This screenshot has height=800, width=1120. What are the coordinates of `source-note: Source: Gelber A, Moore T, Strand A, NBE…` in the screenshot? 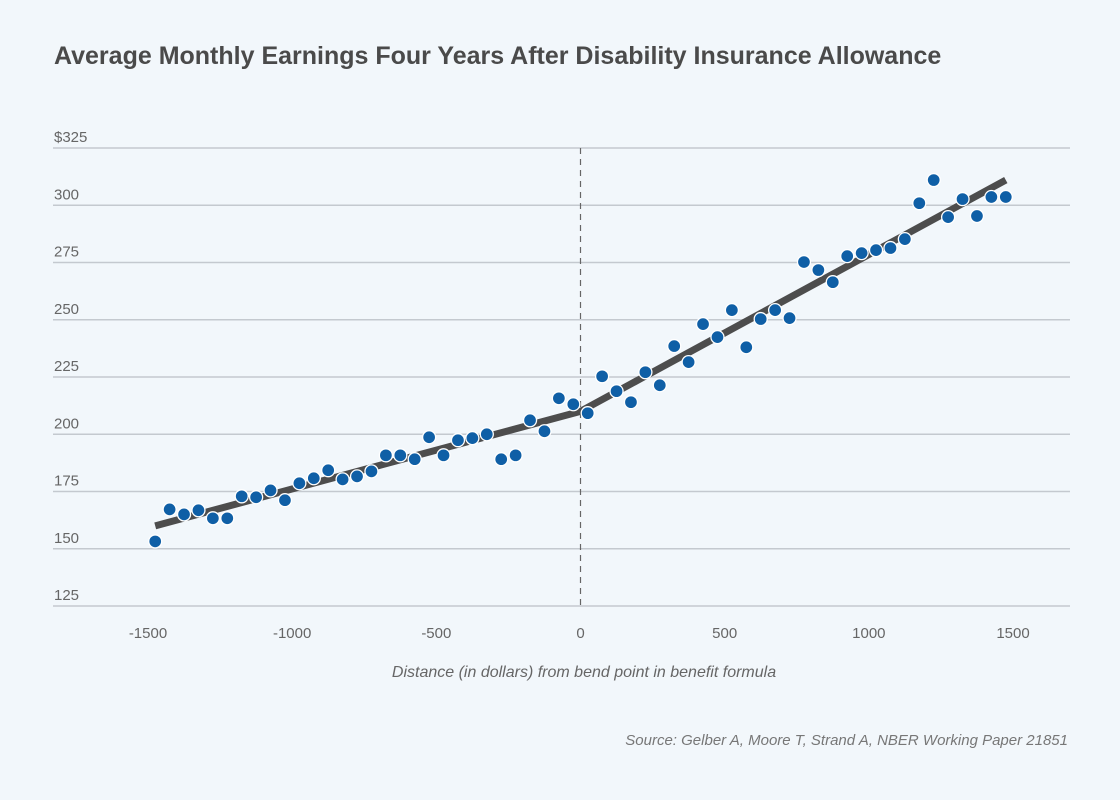 It's located at (846, 740).